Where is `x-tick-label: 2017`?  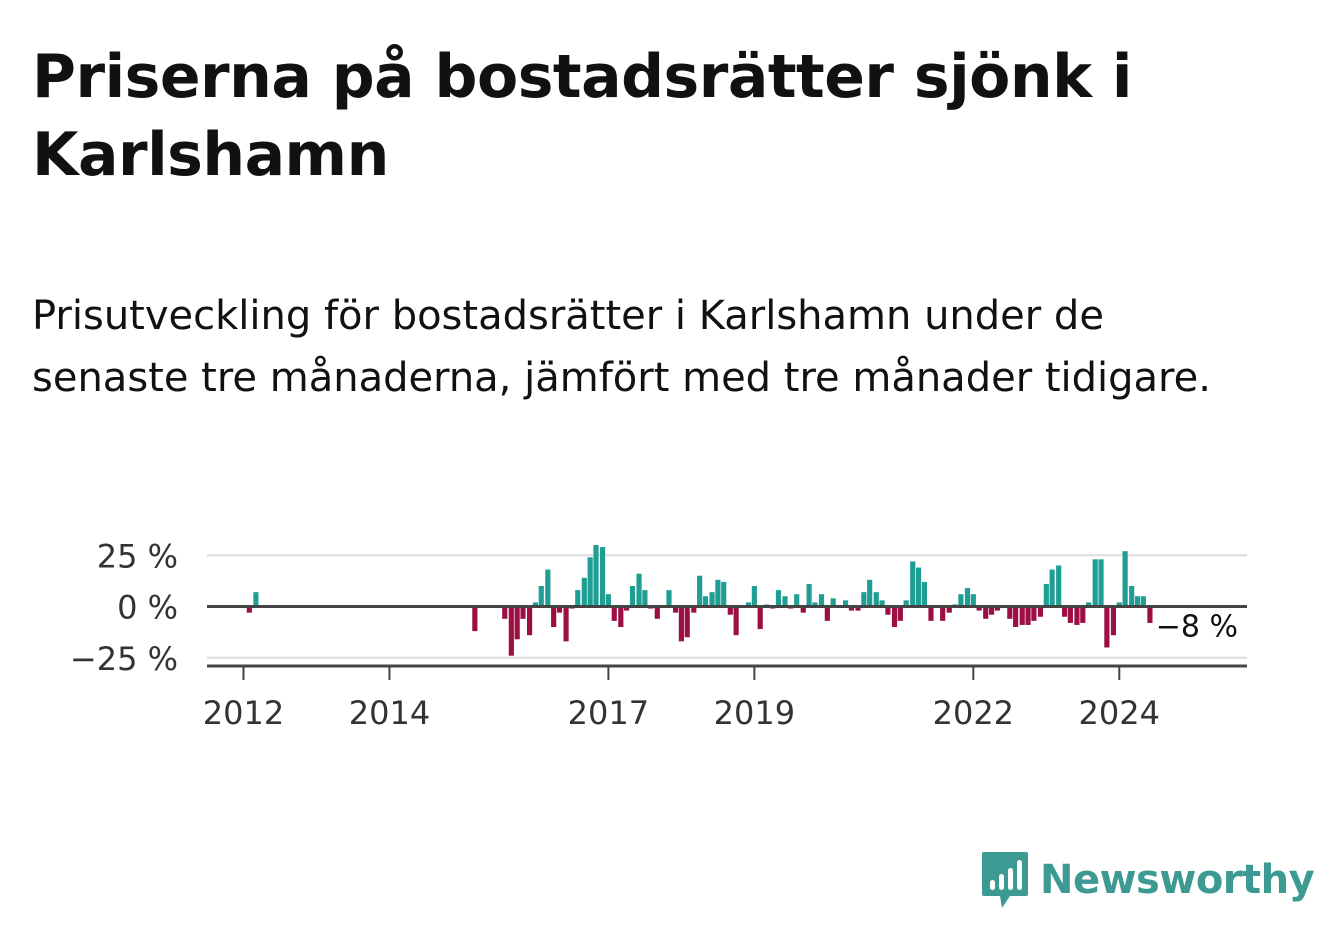 x-tick-label: 2017 is located at coordinates (608, 713).